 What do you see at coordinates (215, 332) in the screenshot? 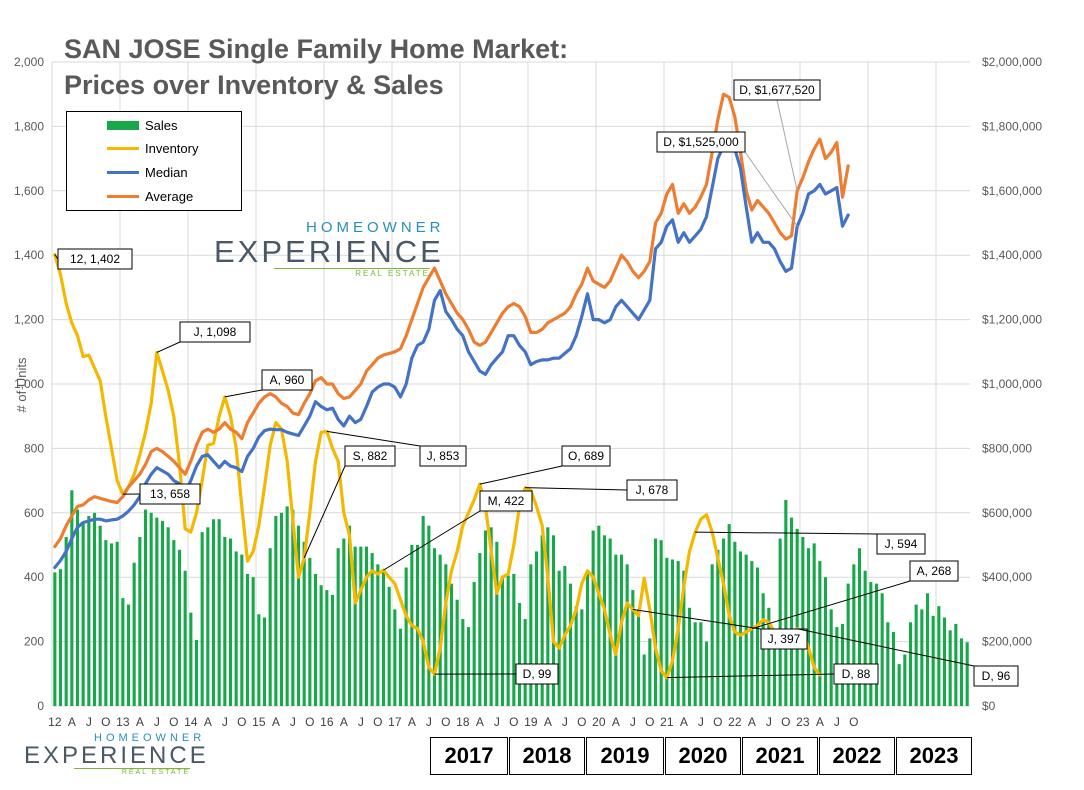
I see `annotation-label: J, 1,098` at bounding box center [215, 332].